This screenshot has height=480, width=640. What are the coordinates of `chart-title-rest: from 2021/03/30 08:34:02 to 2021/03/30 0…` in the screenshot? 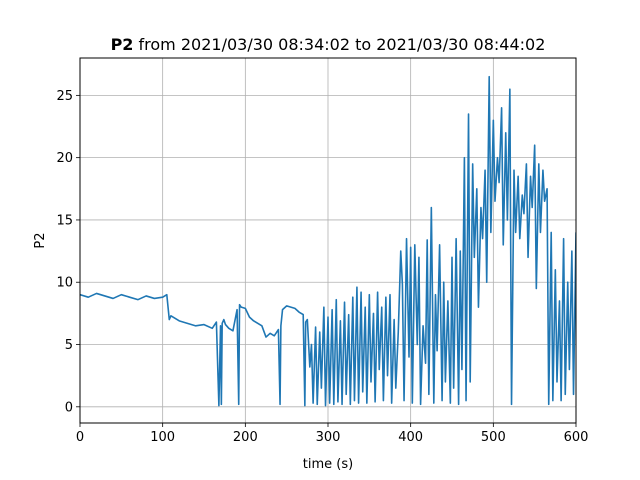 It's located at (339, 44).